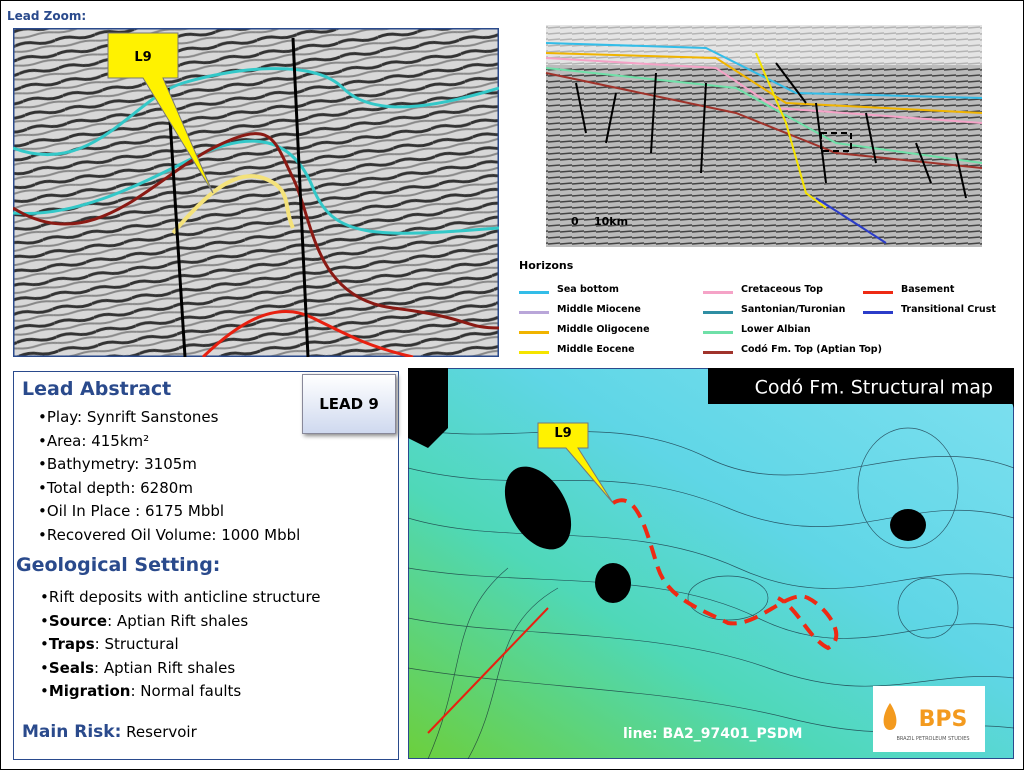 The height and width of the screenshot is (770, 1024). What do you see at coordinates (943, 719) in the screenshot?
I see `logo-name: BPS` at bounding box center [943, 719].